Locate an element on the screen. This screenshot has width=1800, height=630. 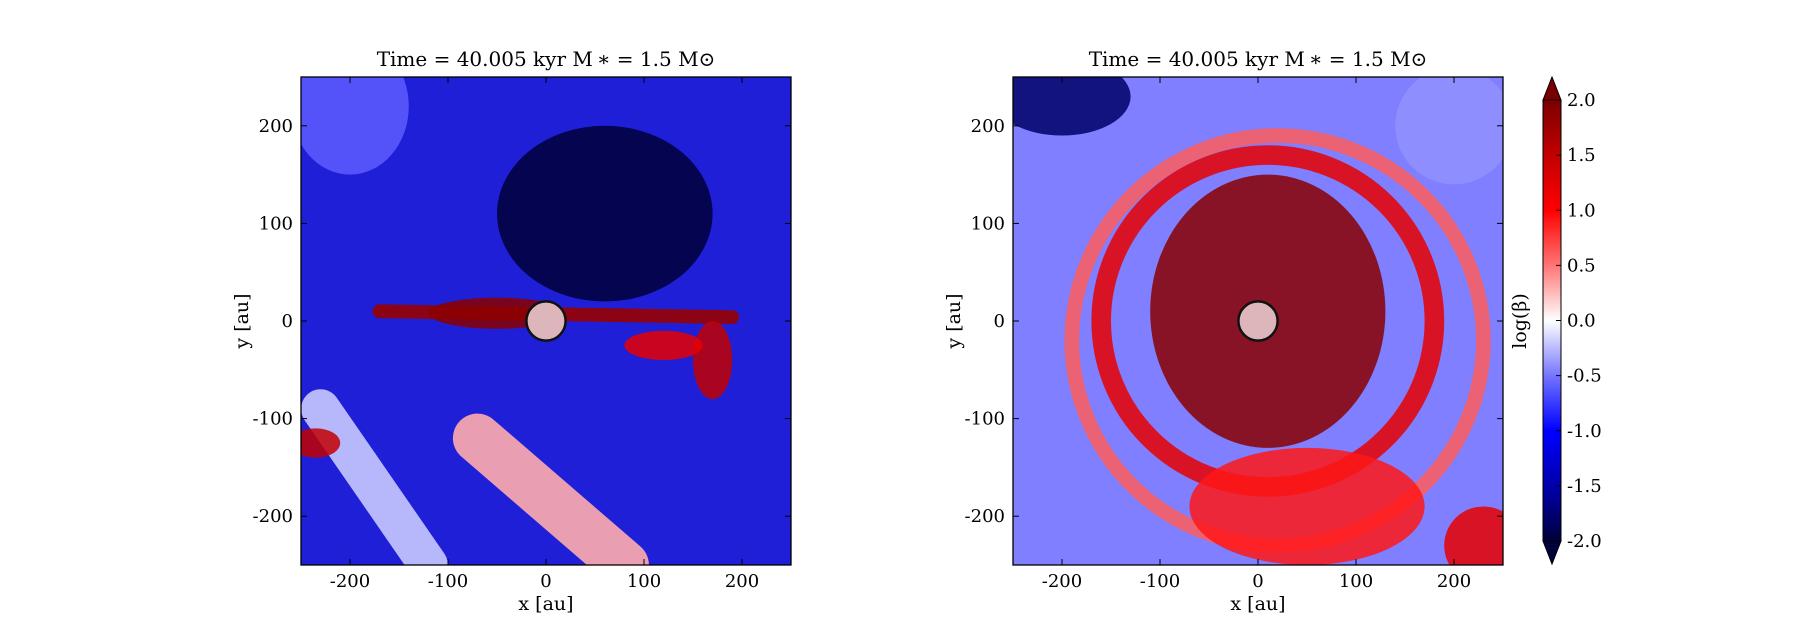
colorbar-tick-label: 1.0 is located at coordinates (1581, 210).